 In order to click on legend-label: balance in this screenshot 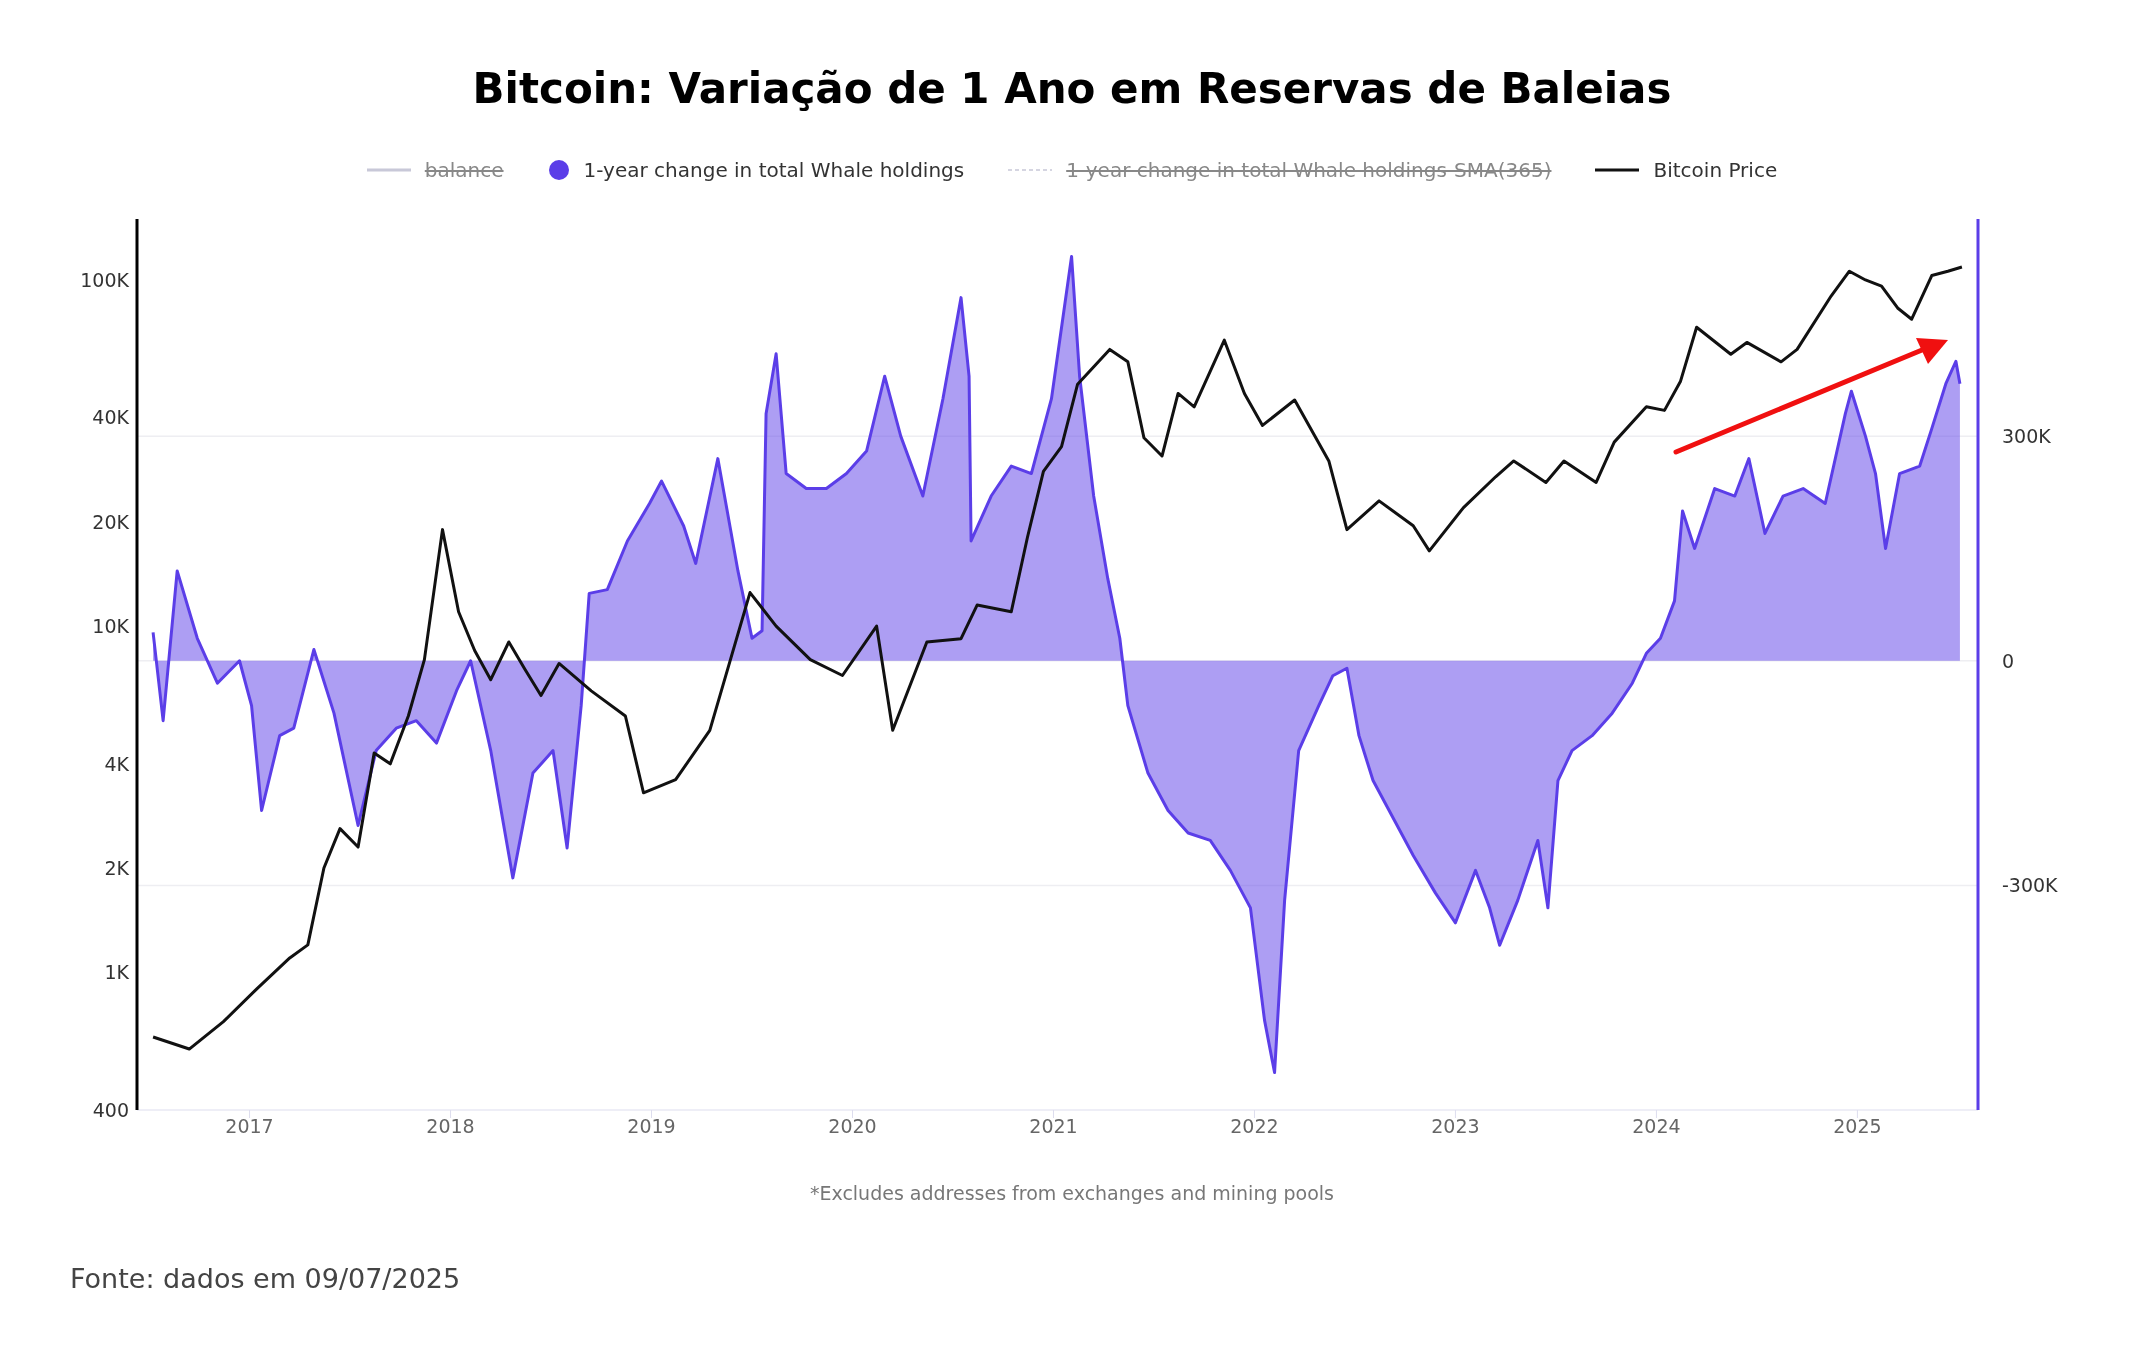, I will do `click(464, 170)`.